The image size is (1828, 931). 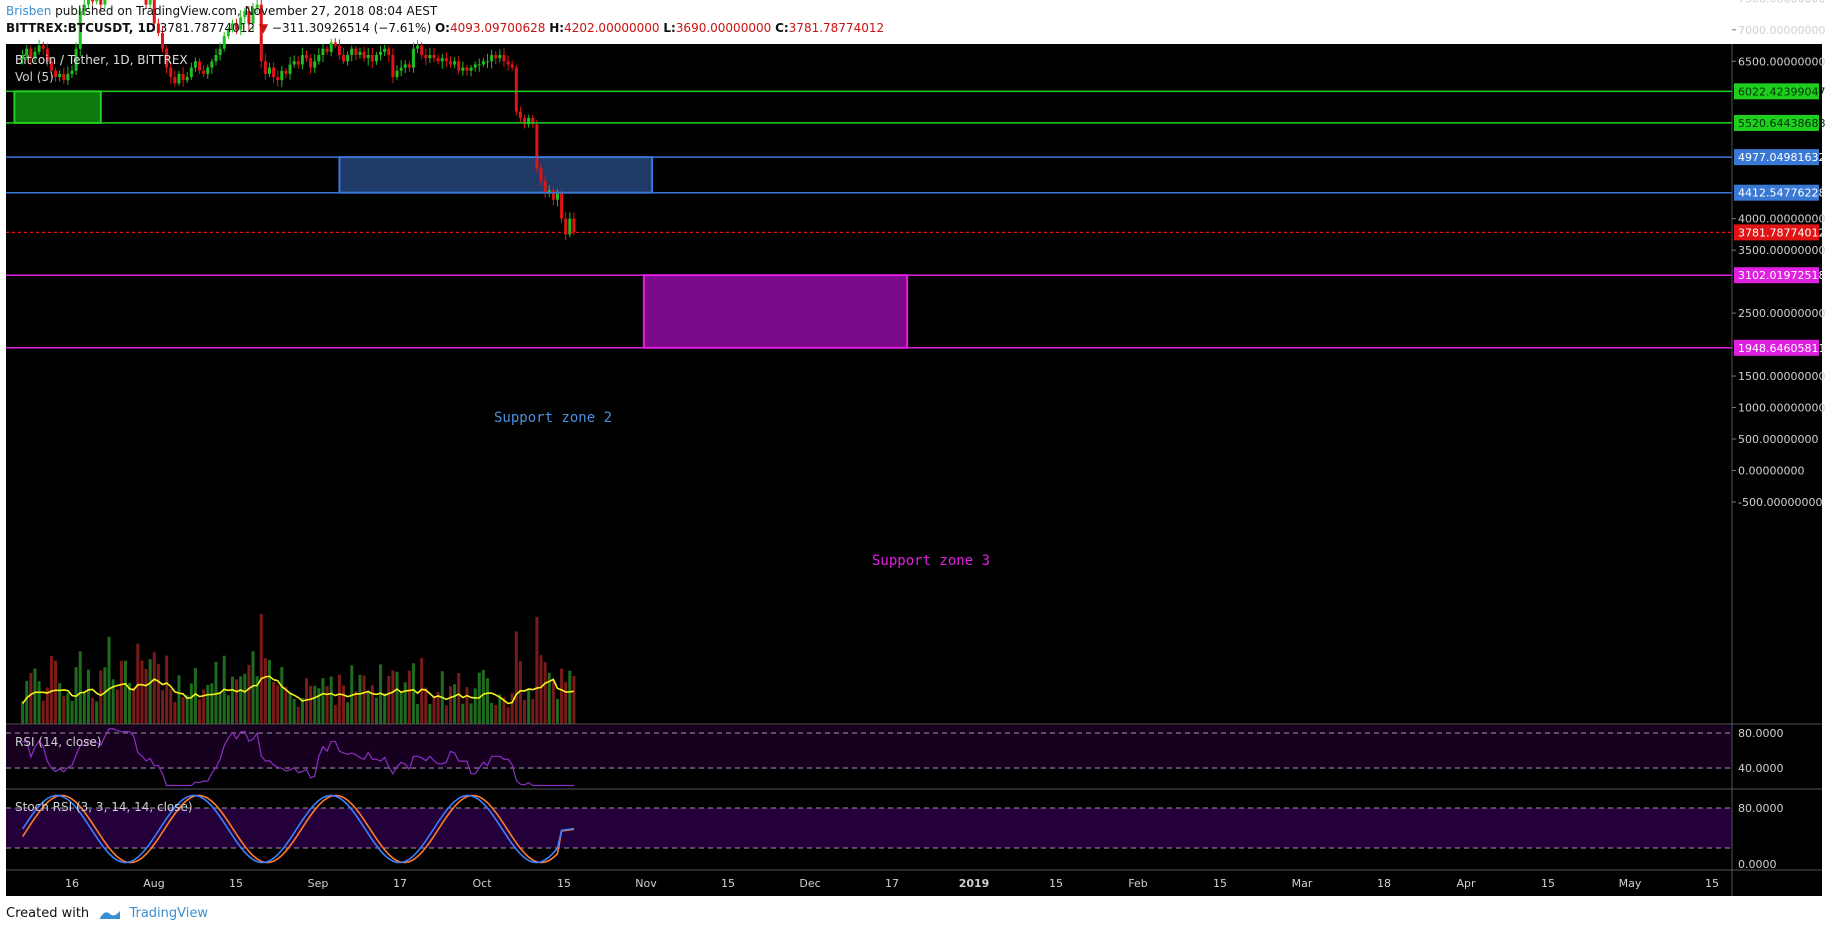 I want to click on stoch-axis-ticks: 80.0000 0.0000, so click(x=1761, y=836).